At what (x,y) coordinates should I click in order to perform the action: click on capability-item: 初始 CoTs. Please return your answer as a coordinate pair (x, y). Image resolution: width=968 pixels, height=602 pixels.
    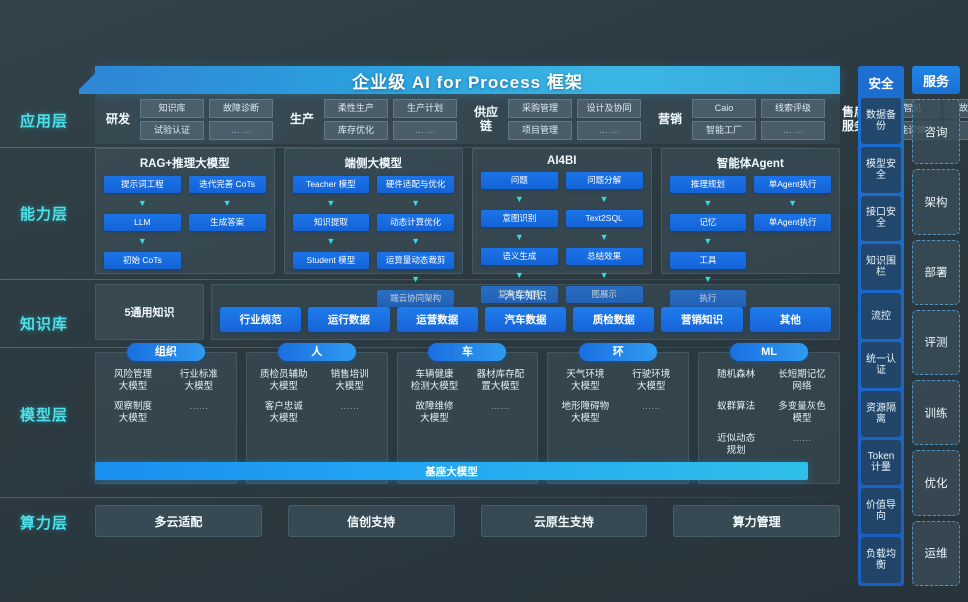
    Looking at the image, I should click on (142, 260).